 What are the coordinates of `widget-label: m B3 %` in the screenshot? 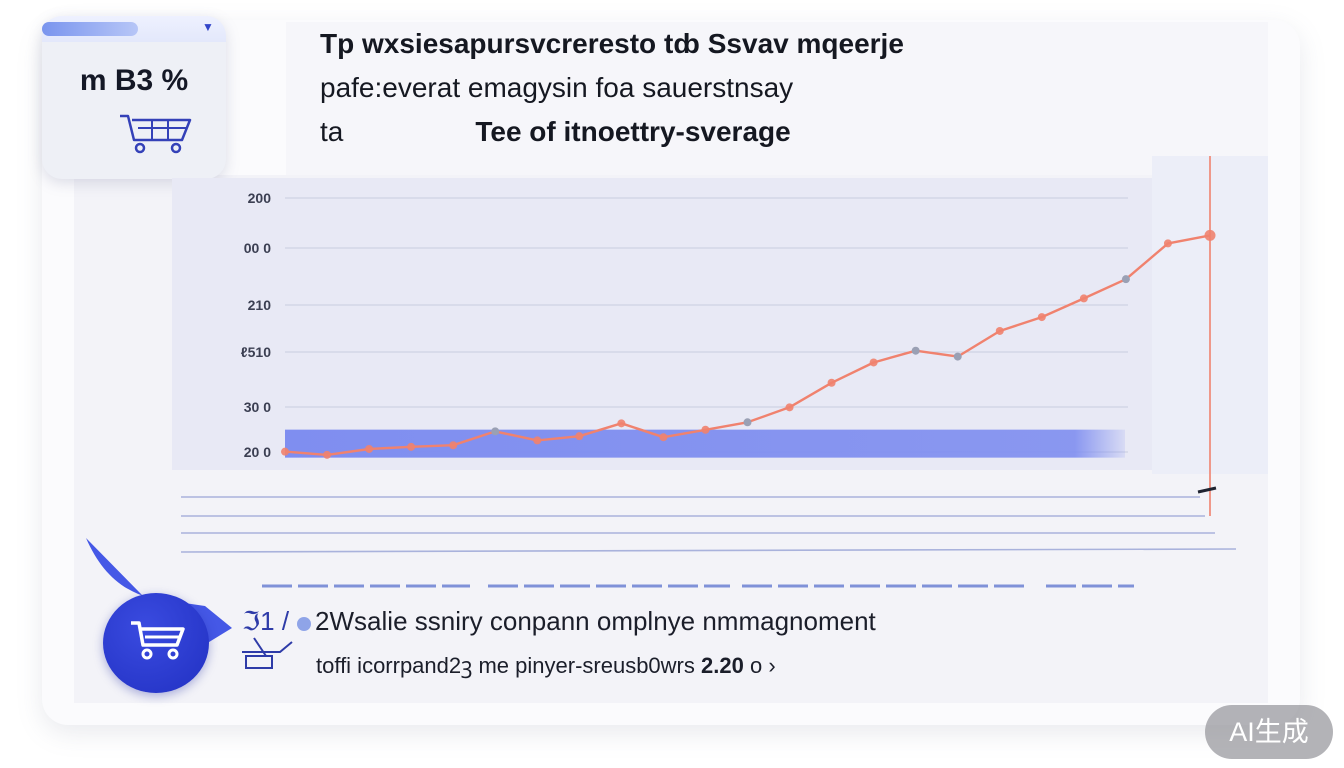 It's located at (134, 80).